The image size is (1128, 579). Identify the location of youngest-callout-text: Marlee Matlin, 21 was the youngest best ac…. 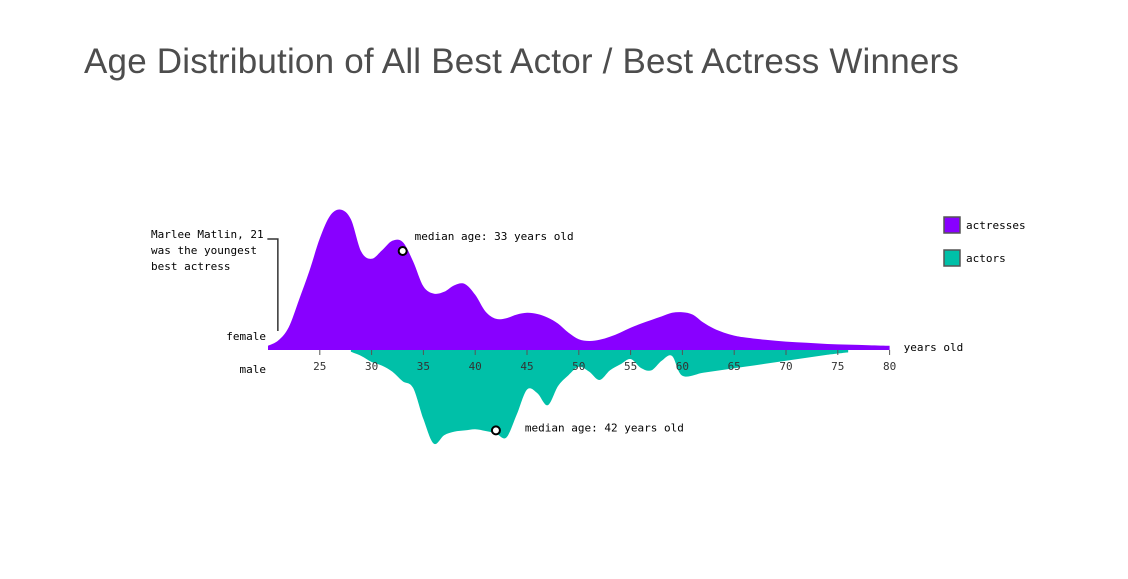
(207, 250).